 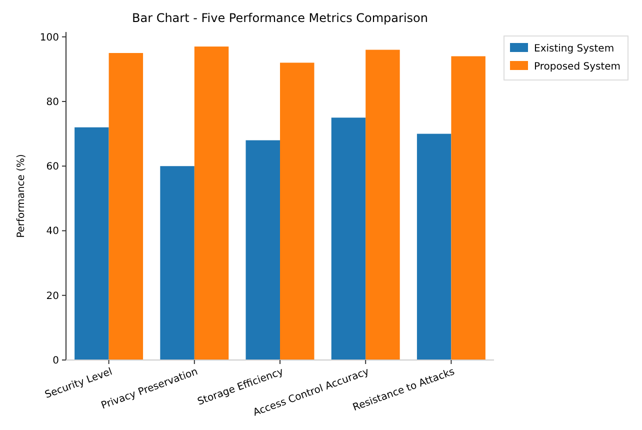 What do you see at coordinates (574, 49) in the screenshot?
I see `legend-label: Existing System` at bounding box center [574, 49].